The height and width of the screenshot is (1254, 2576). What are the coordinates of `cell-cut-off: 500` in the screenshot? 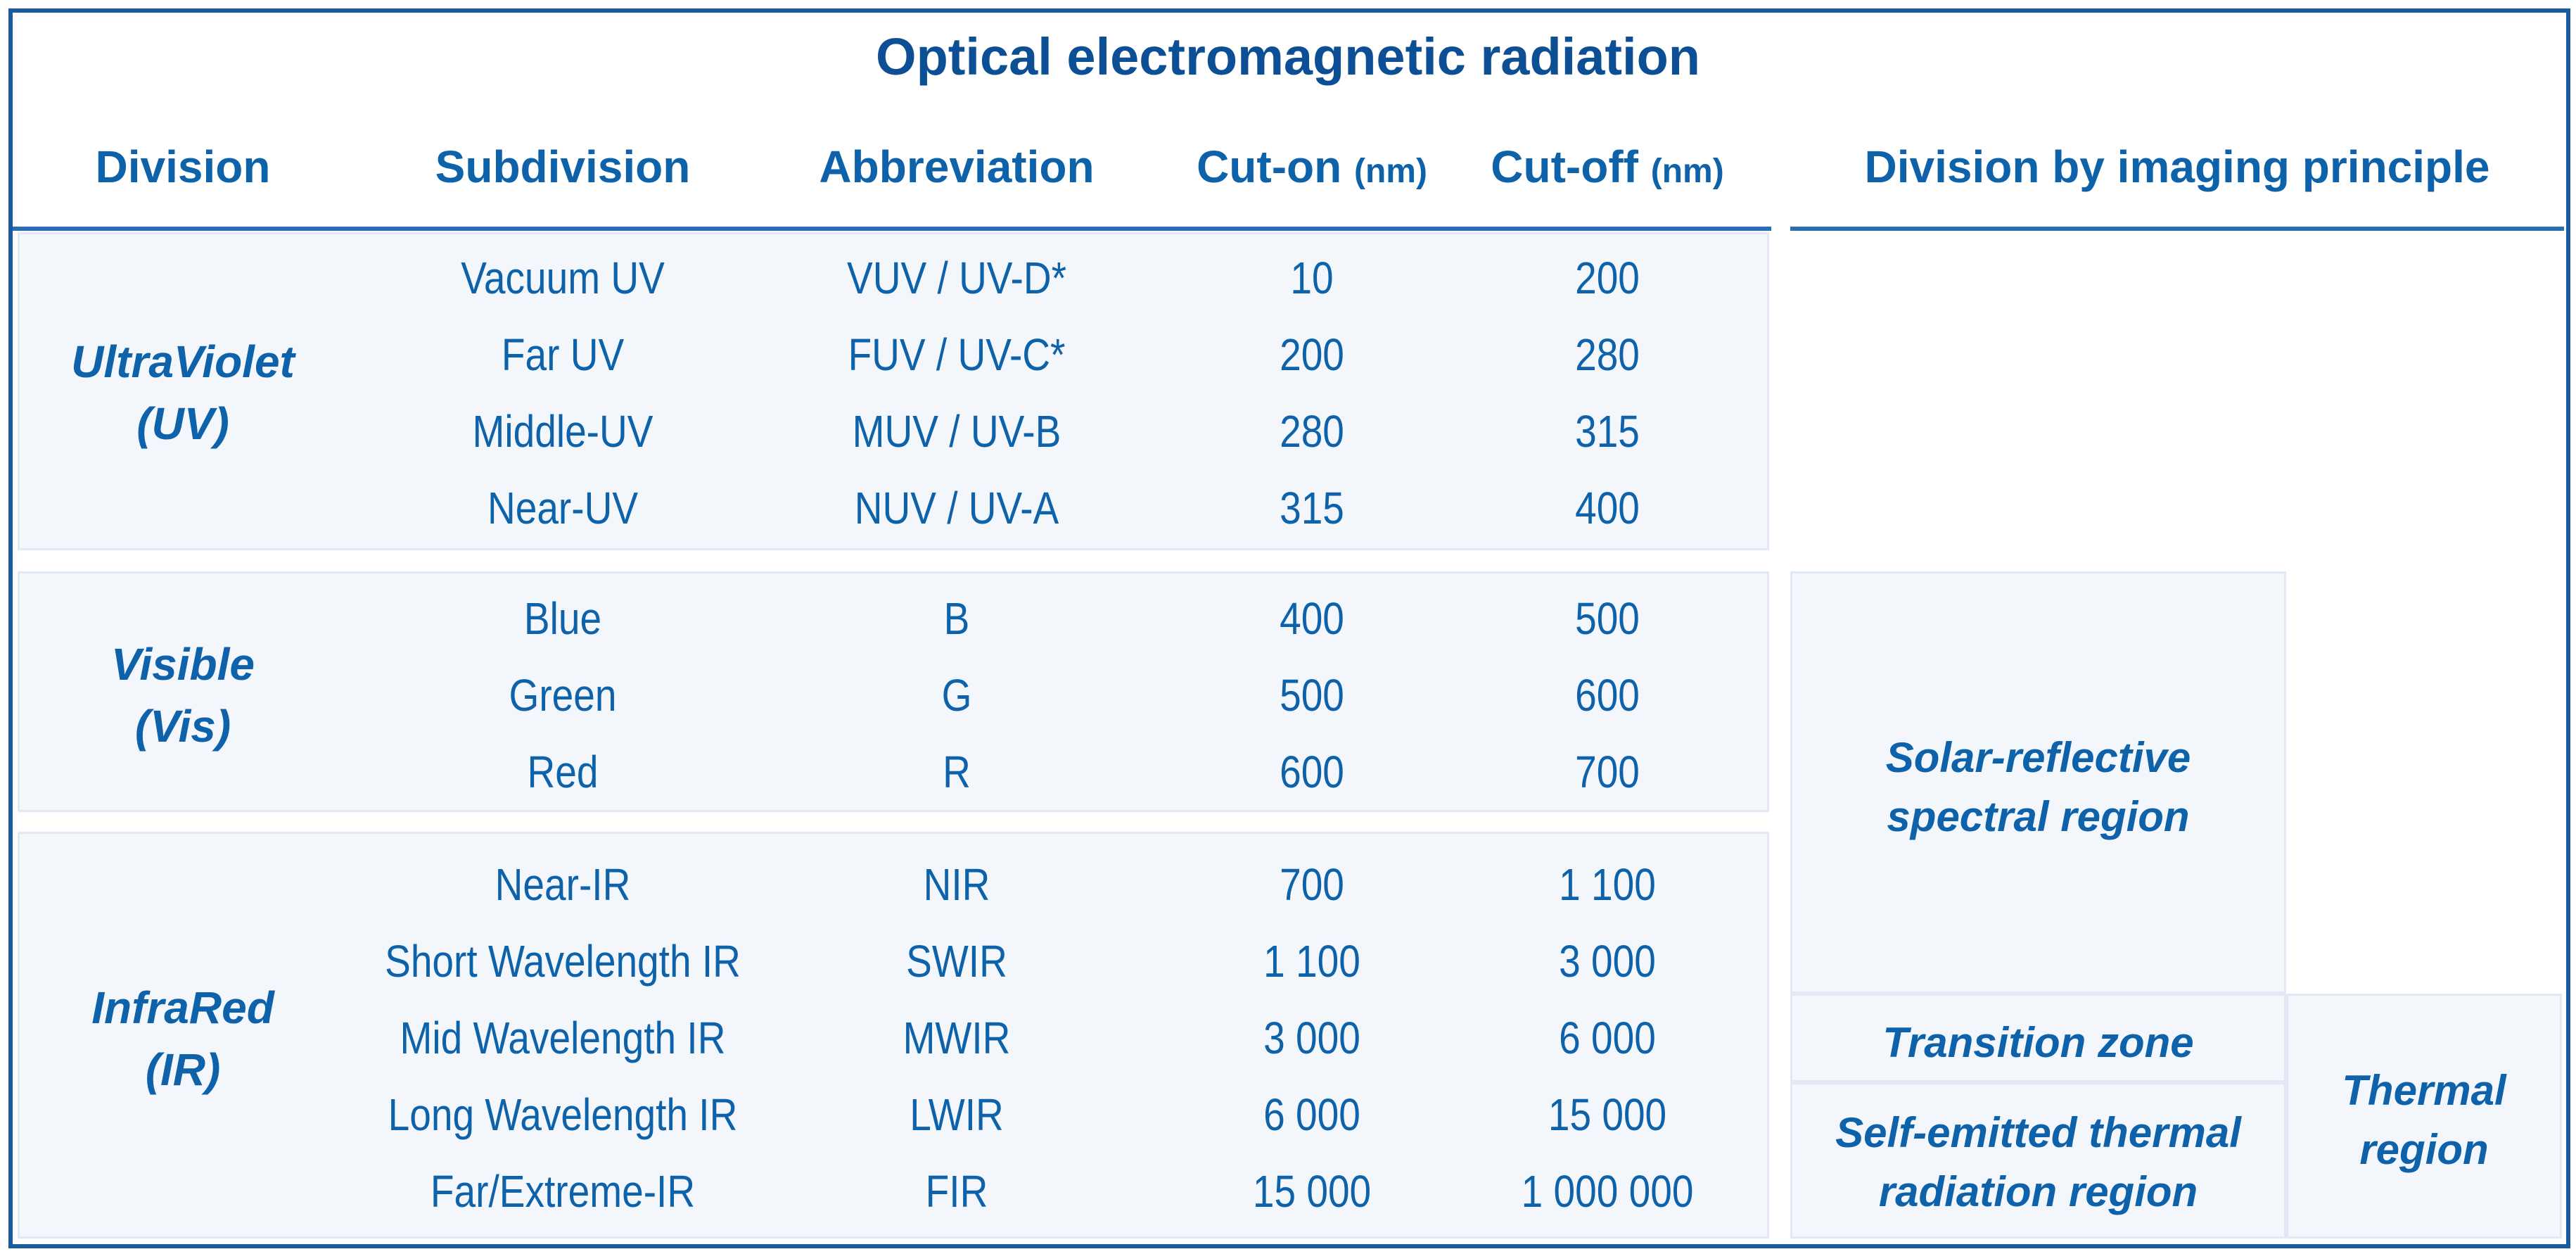 It's located at (1607, 618).